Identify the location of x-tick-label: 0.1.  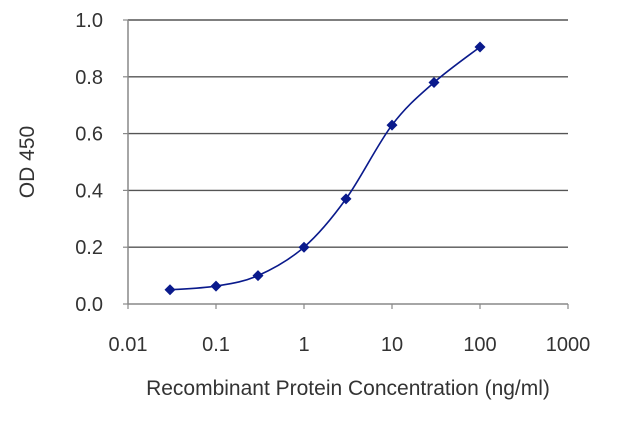
(216, 345).